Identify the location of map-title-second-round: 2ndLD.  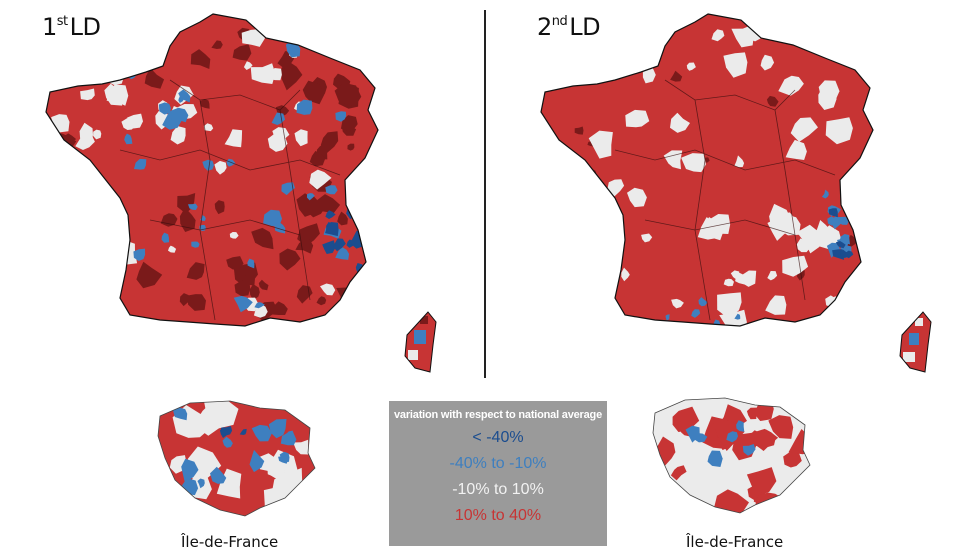
(569, 27).